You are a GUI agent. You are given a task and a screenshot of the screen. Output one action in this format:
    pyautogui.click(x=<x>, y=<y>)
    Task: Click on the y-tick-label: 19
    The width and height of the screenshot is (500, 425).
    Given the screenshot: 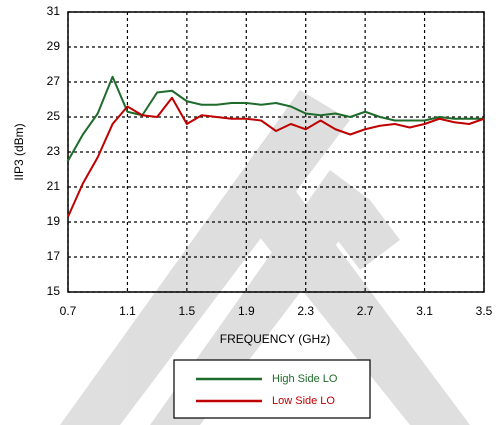 What is the action you would take?
    pyautogui.click(x=54, y=221)
    